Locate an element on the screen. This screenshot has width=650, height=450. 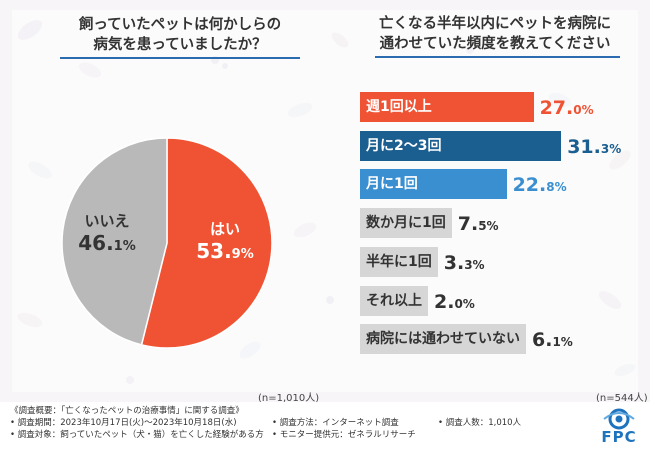
bar-label-1: 月に2〜3回 is located at coordinates (404, 145).